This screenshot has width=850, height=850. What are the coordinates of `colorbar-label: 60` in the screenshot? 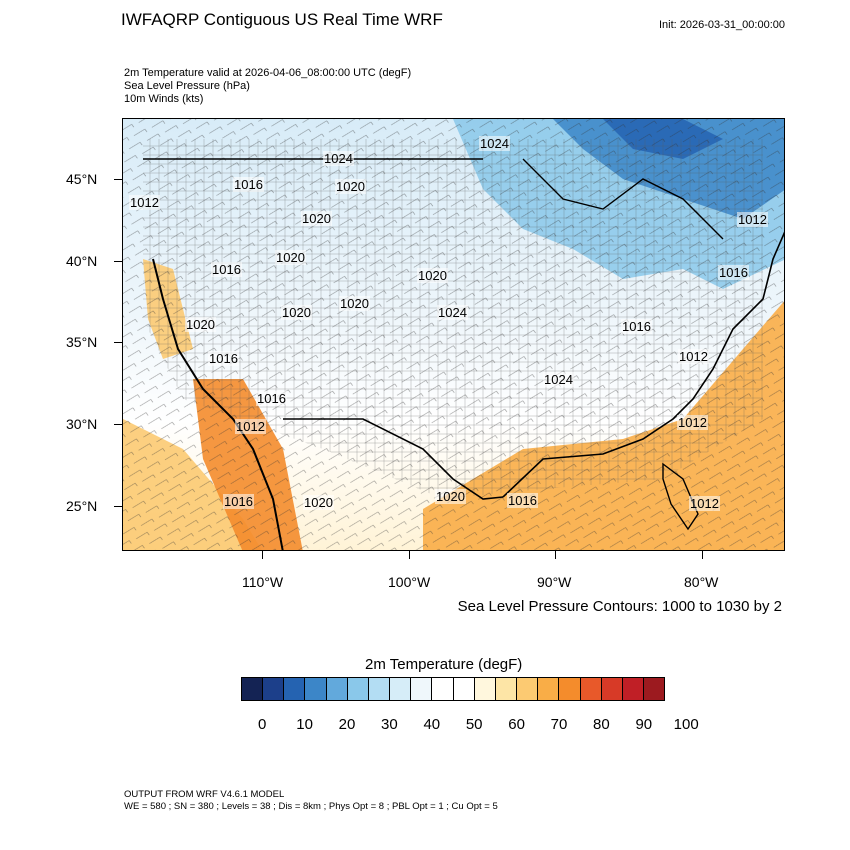 It's located at (516, 724).